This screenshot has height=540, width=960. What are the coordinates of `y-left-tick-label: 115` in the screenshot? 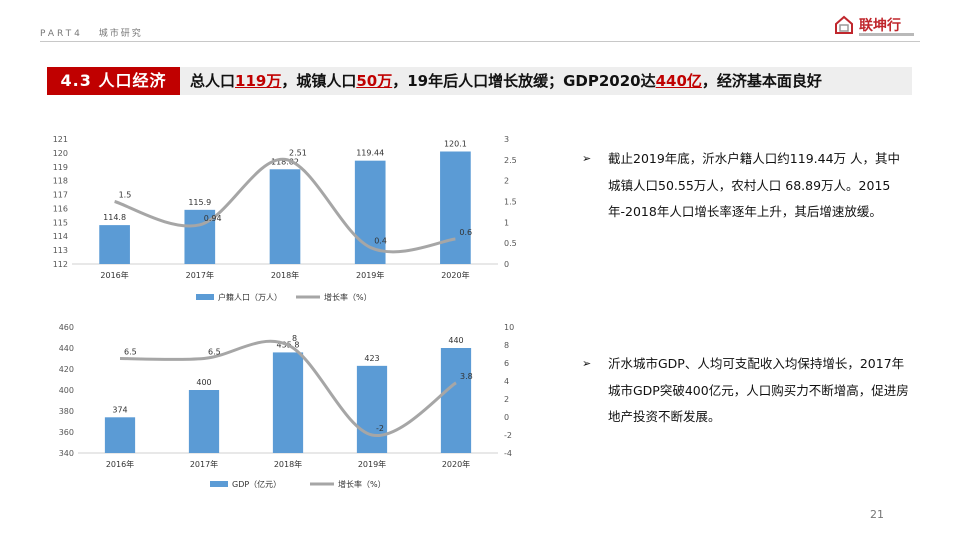 It's located at (60, 222).